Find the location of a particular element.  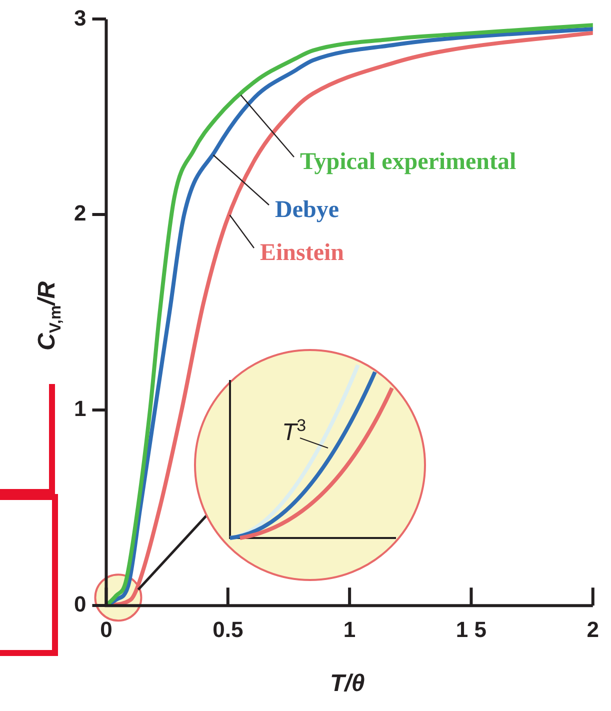

magnified-inset: T$^{3}$ is located at coordinates (310, 465).